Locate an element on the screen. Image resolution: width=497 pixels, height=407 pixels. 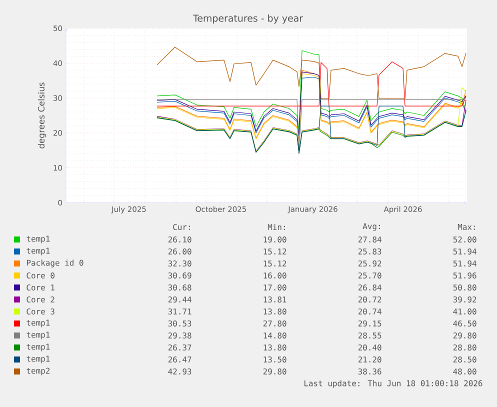
y-axis-title: degrees Celsius is located at coordinates (42, 115).